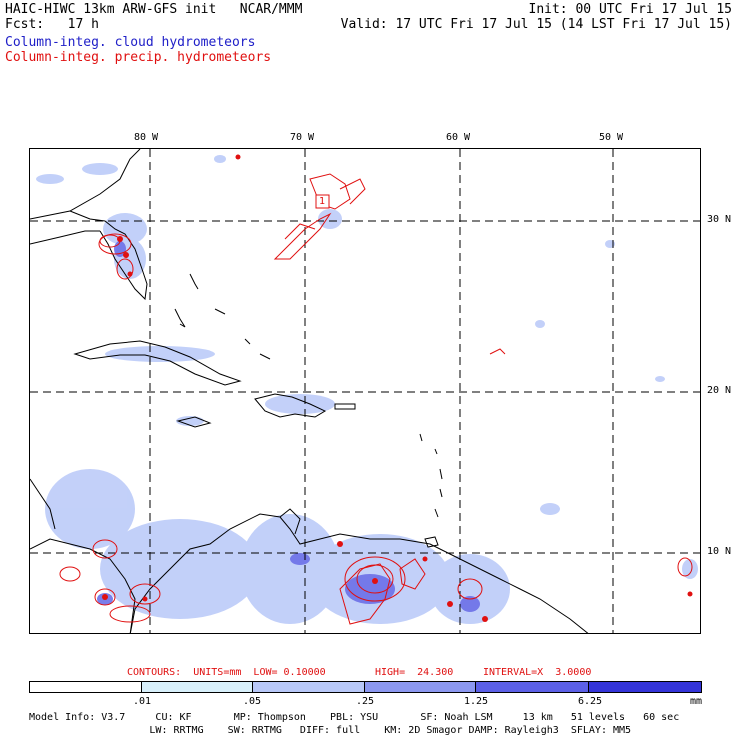 Image resolution: width=740 pixels, height=740 pixels. Describe the element at coordinates (154, 9) in the screenshot. I see `plot-title: HAIC-HIWC 13km ARW-GFS init NCAR/MMM` at that location.